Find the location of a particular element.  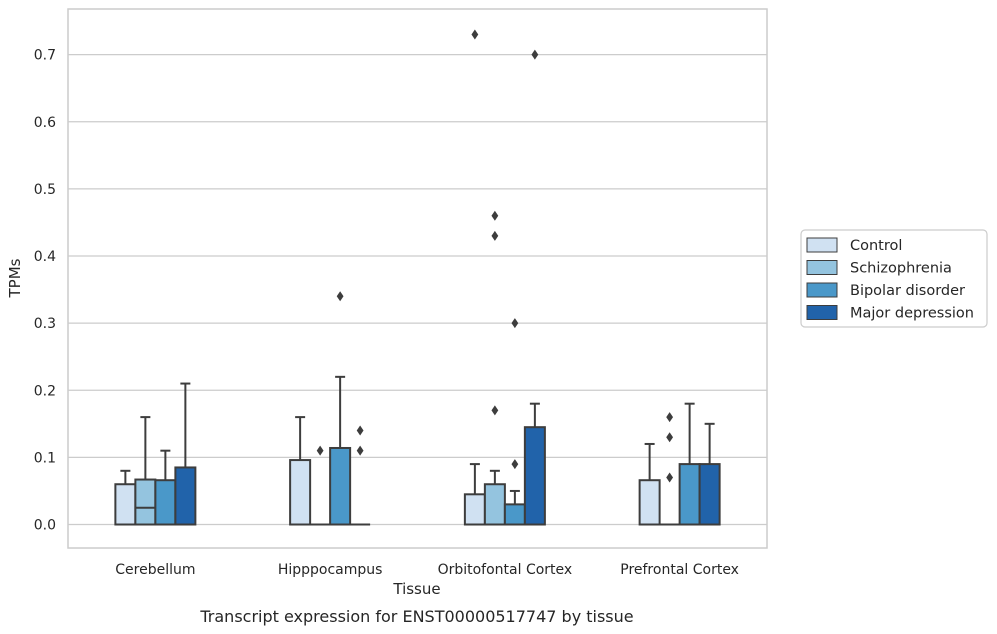

x-axis-label: Tissue is located at coordinates (416, 589).